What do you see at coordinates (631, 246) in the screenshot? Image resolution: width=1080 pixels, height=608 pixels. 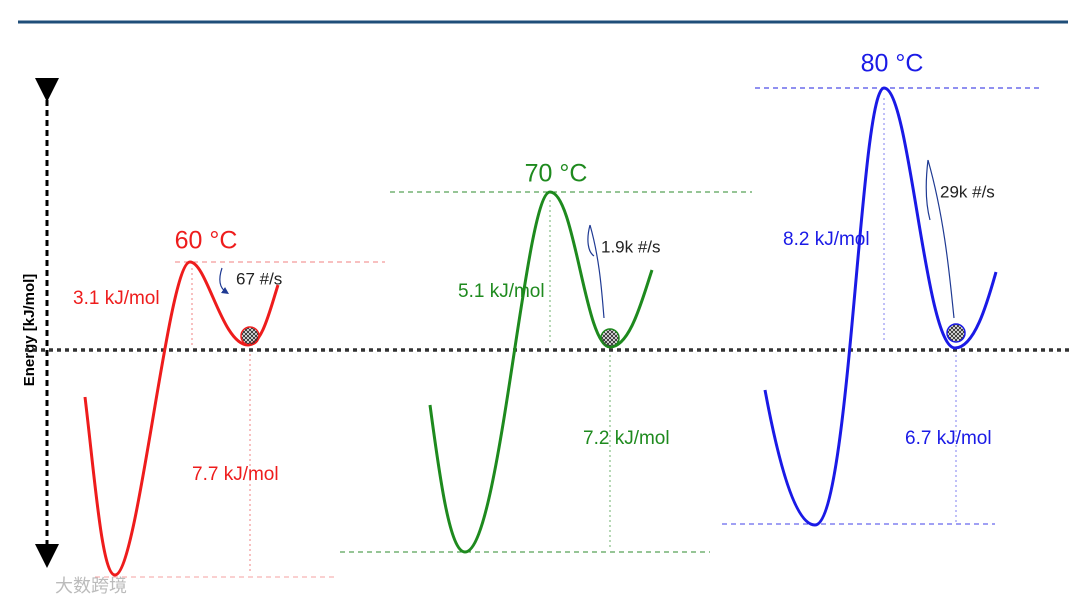 I see `rate-label: 1.9k #/s` at bounding box center [631, 246].